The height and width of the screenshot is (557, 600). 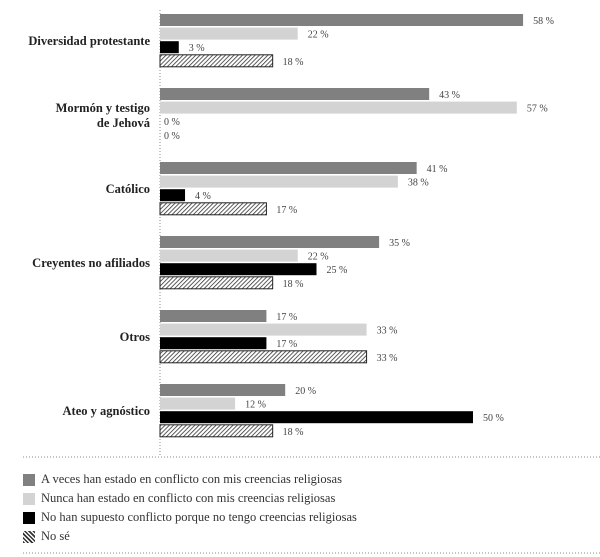 I want to click on data-label: 58 %, so click(x=543, y=21).